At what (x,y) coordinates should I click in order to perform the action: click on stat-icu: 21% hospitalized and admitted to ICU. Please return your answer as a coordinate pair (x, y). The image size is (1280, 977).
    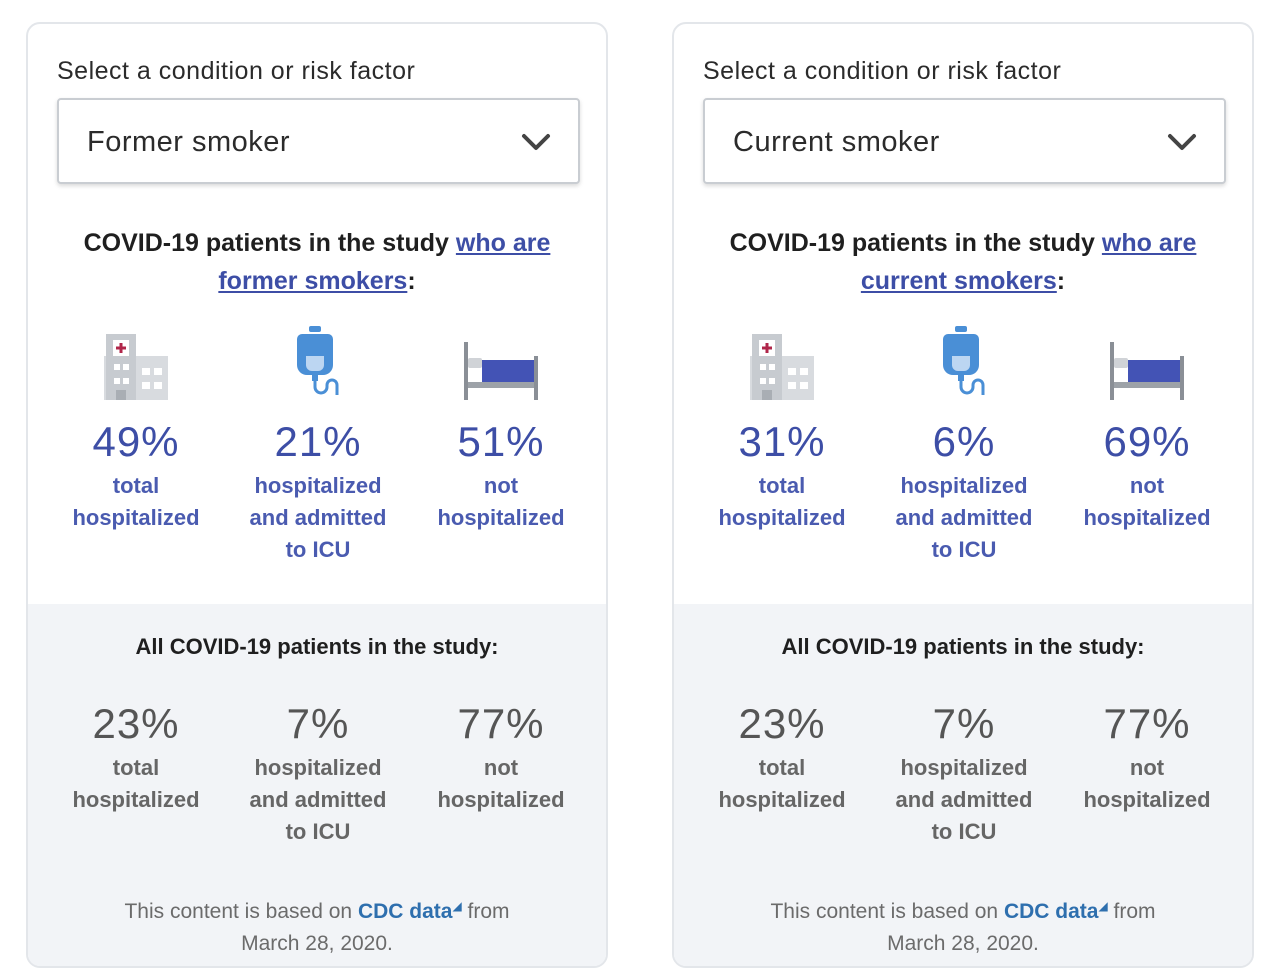
    Looking at the image, I should click on (318, 443).